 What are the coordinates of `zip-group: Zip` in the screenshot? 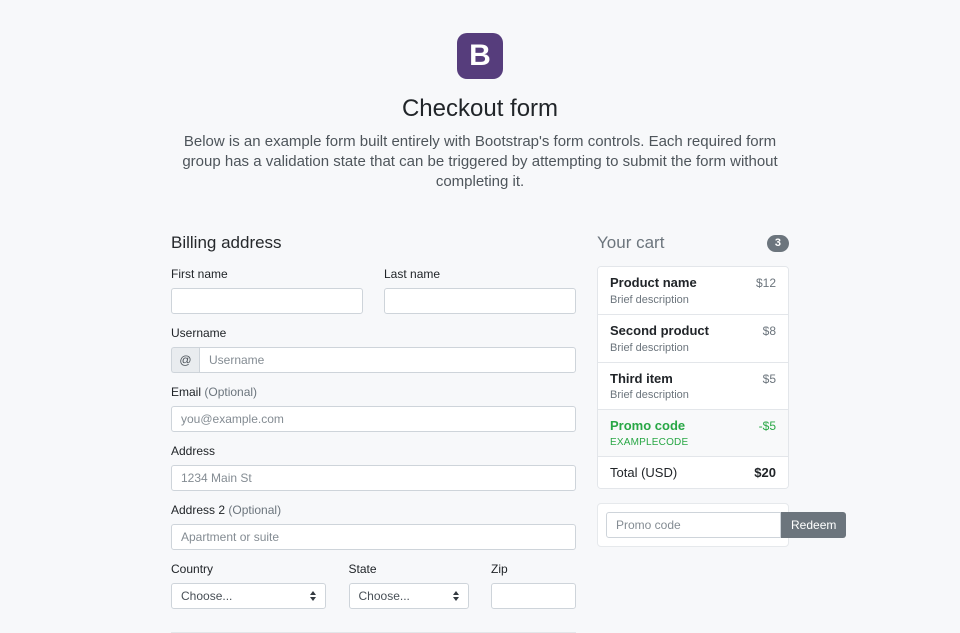 It's located at (533, 586).